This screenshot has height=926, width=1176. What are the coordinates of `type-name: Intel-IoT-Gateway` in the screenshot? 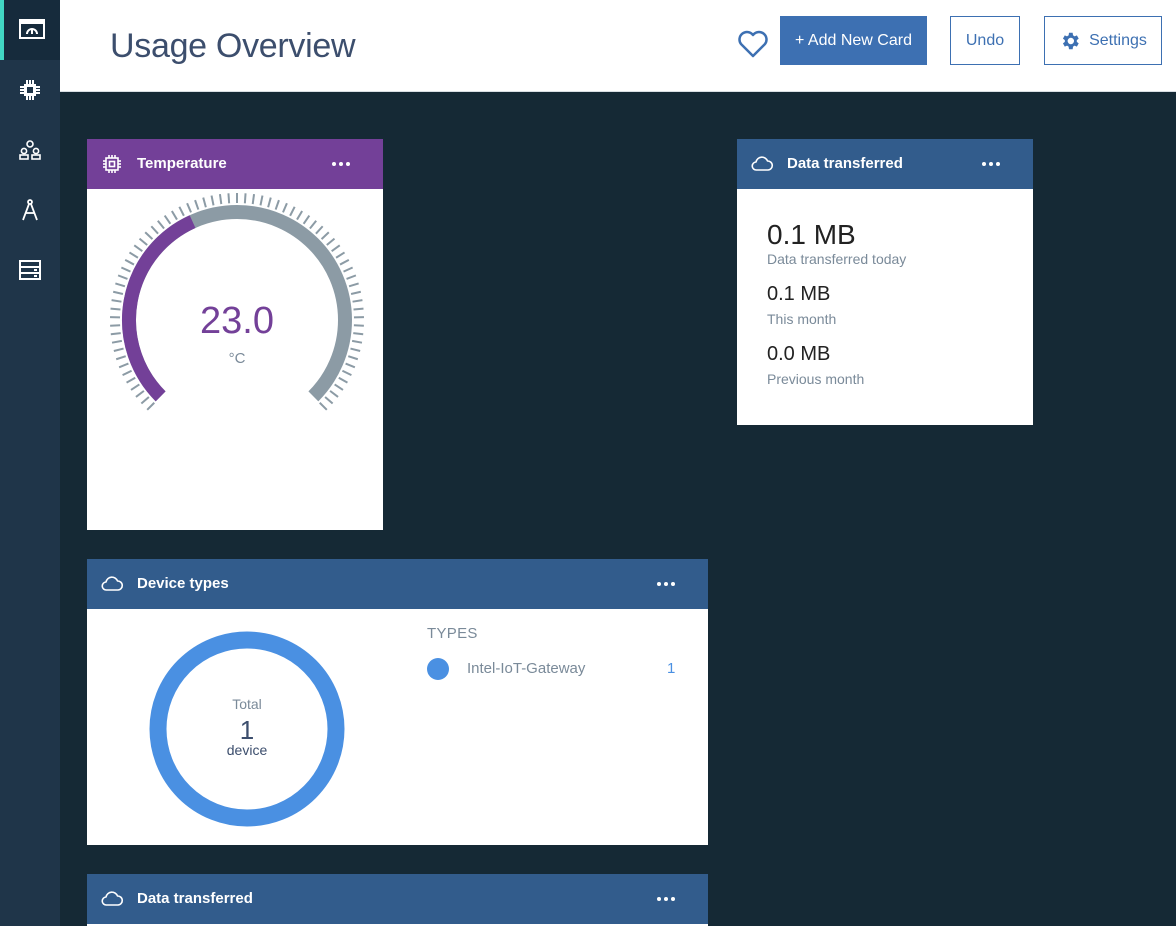 It's located at (526, 668).